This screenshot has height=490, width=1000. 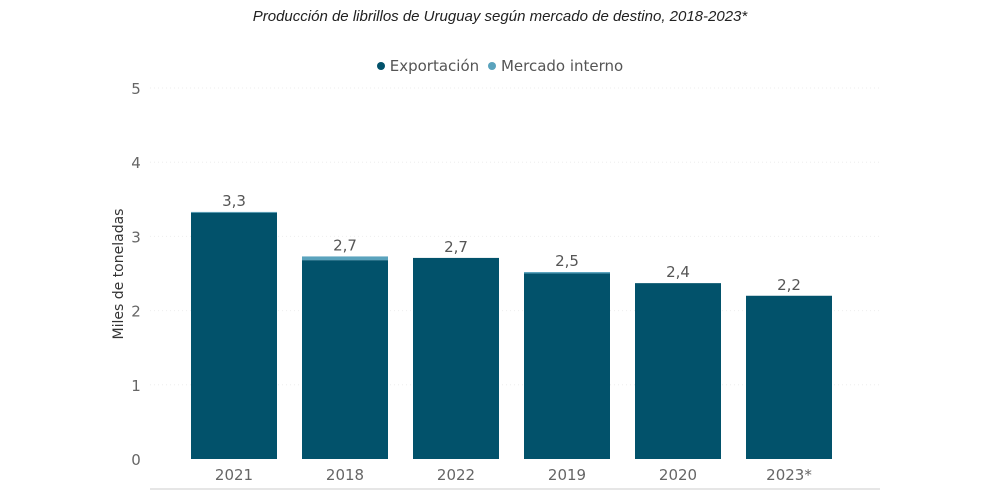 I want to click on data-label: 2,2, so click(x=789, y=285).